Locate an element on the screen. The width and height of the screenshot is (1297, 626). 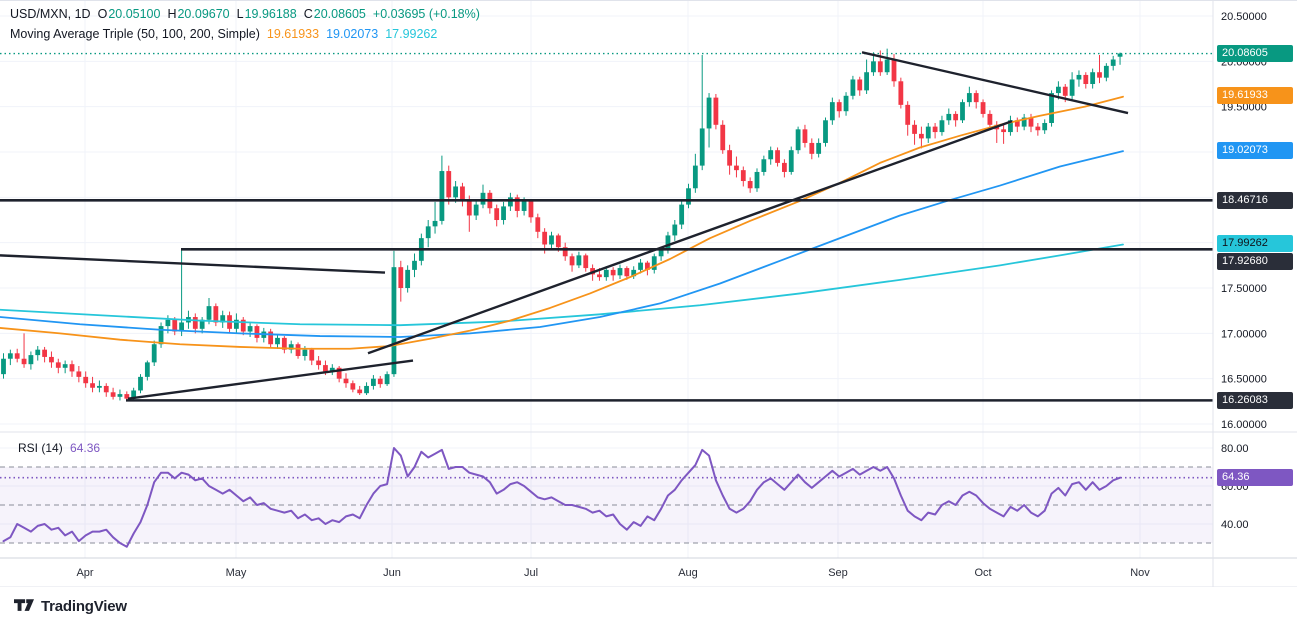
tradingview-logo-text: TradingView is located at coordinates (84, 606).